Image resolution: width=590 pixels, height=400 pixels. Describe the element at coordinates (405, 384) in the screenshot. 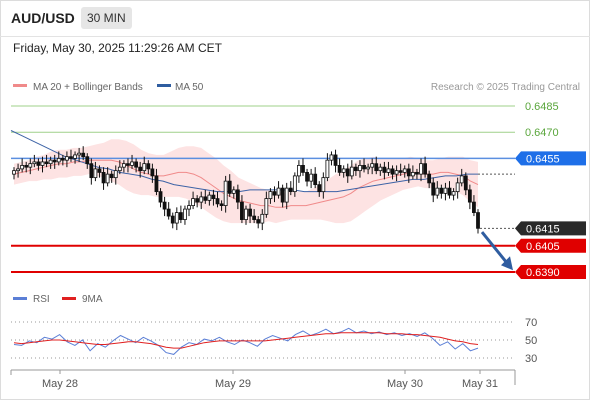

I see `x-axis-tick-label: May 30` at that location.